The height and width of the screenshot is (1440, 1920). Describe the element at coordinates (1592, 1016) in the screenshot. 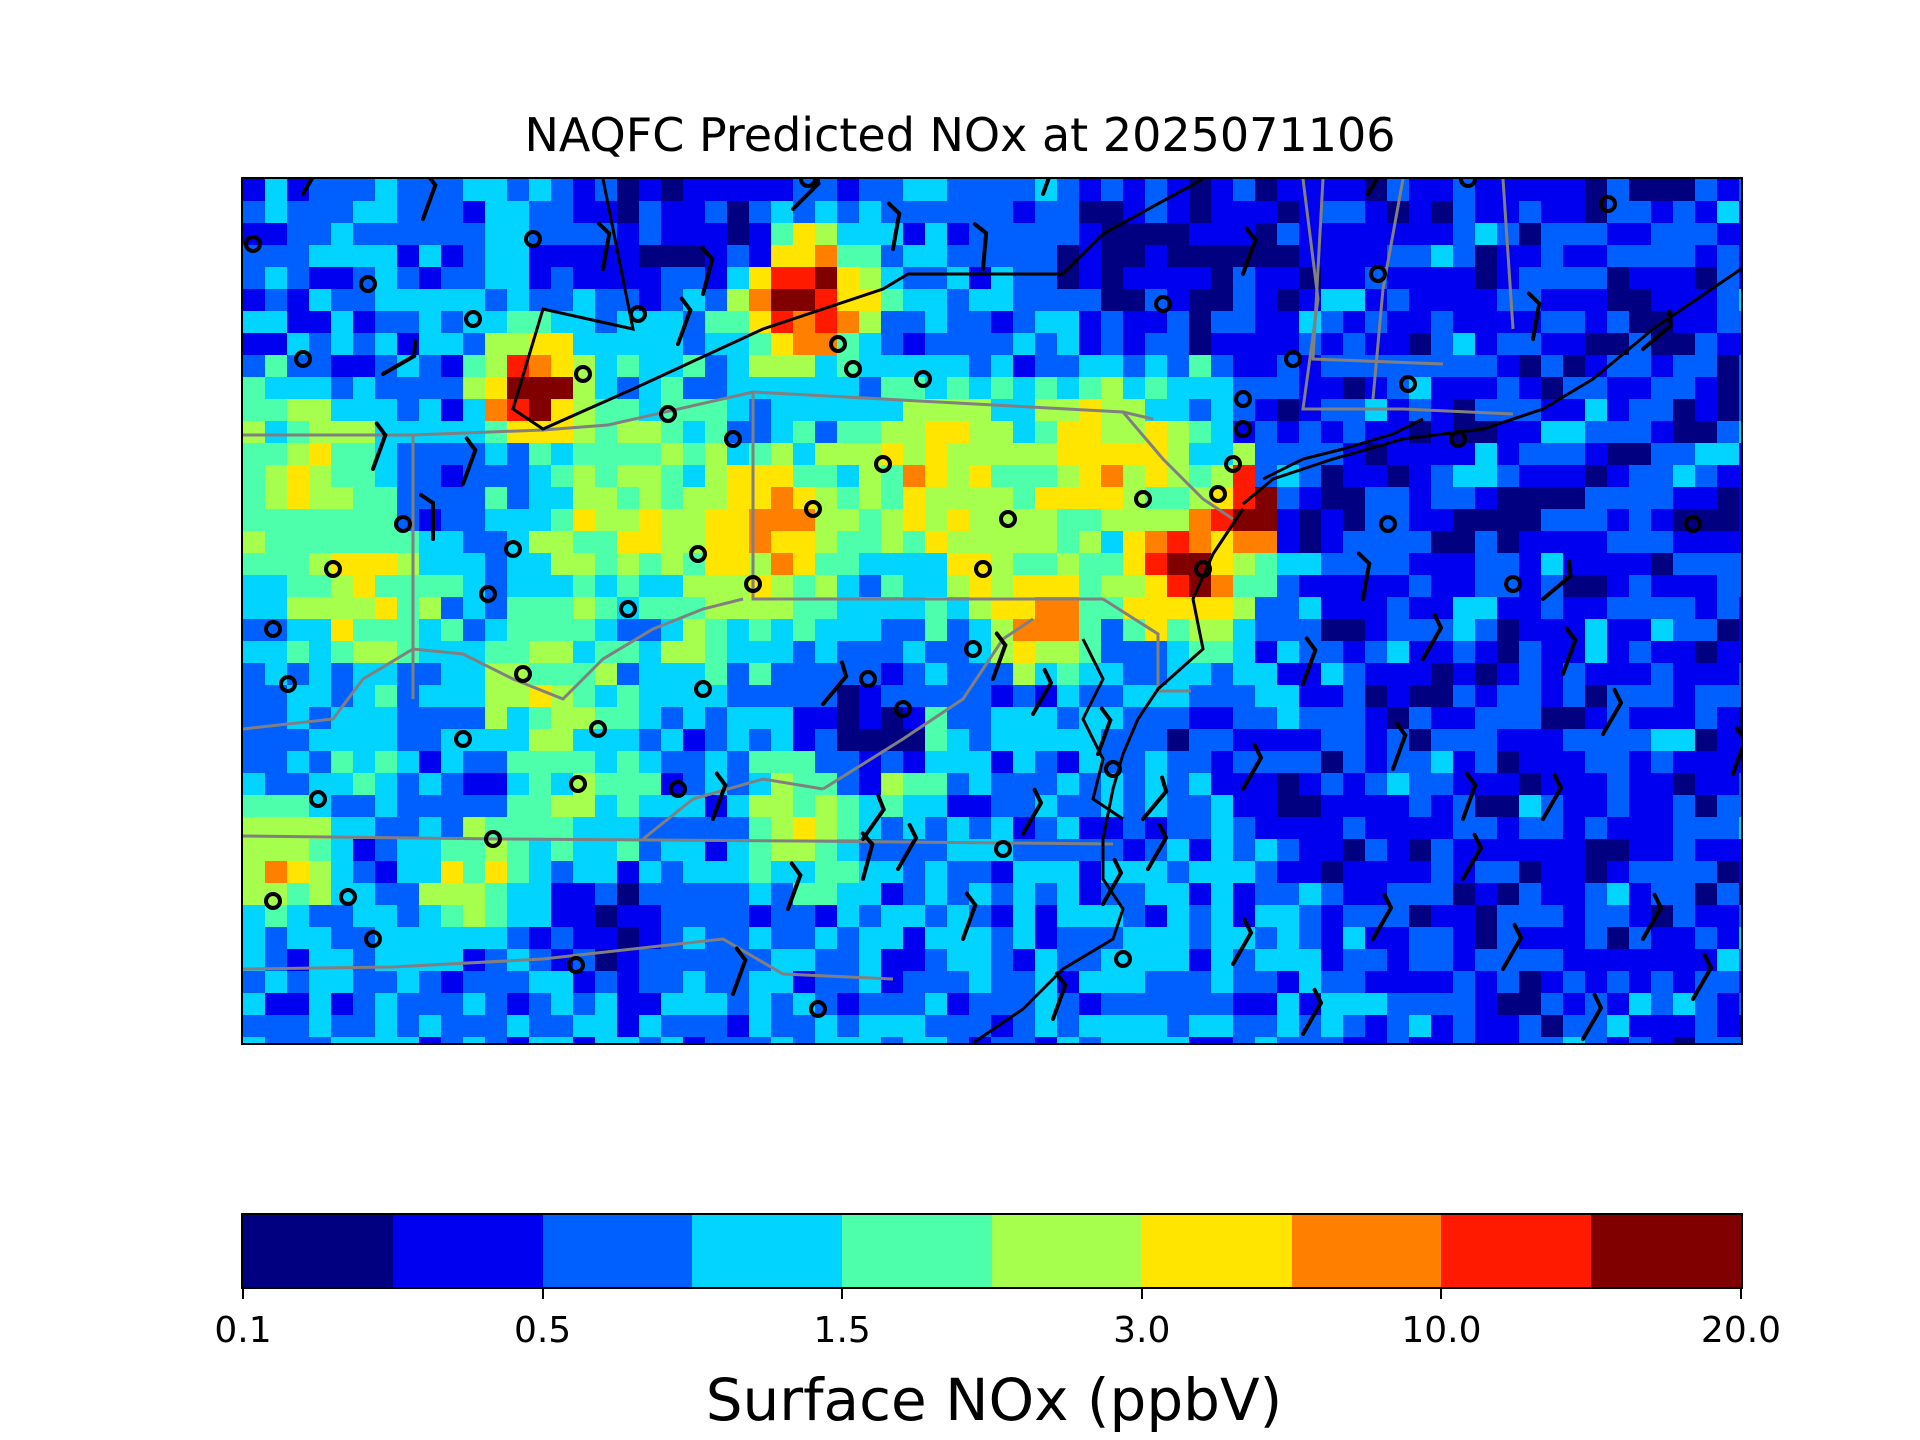

I see `wind-barb-icon` at that location.